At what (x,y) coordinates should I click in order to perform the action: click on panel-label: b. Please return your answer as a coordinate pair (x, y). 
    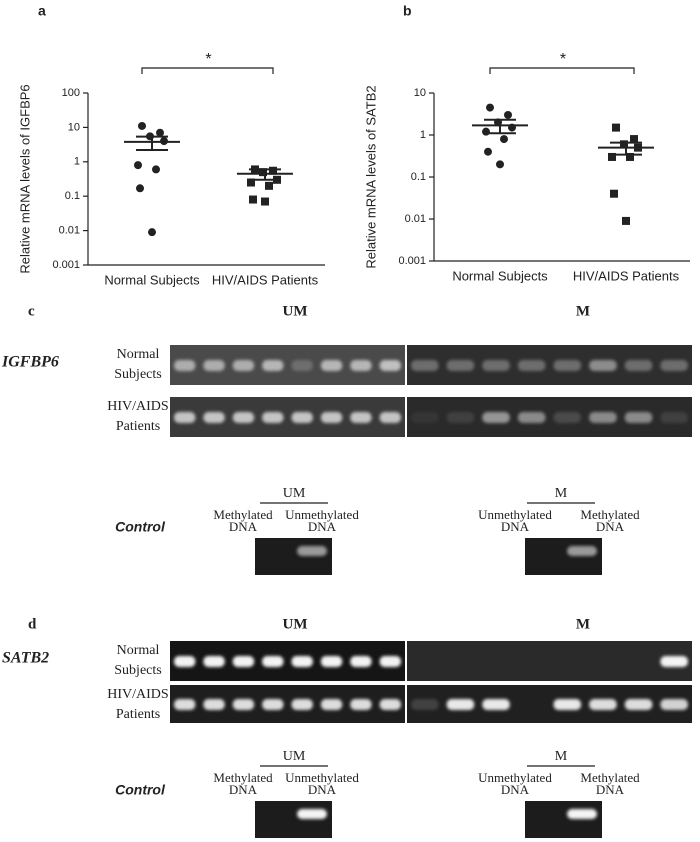
    Looking at the image, I should click on (407, 11).